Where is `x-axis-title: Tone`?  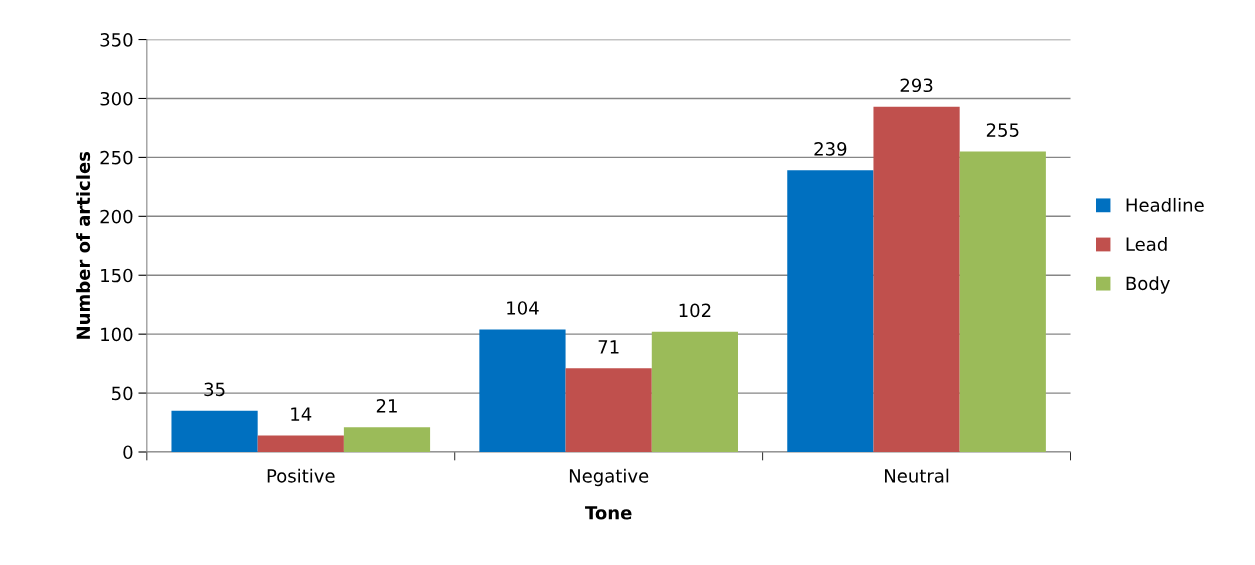
x-axis-title: Tone is located at coordinates (608, 513).